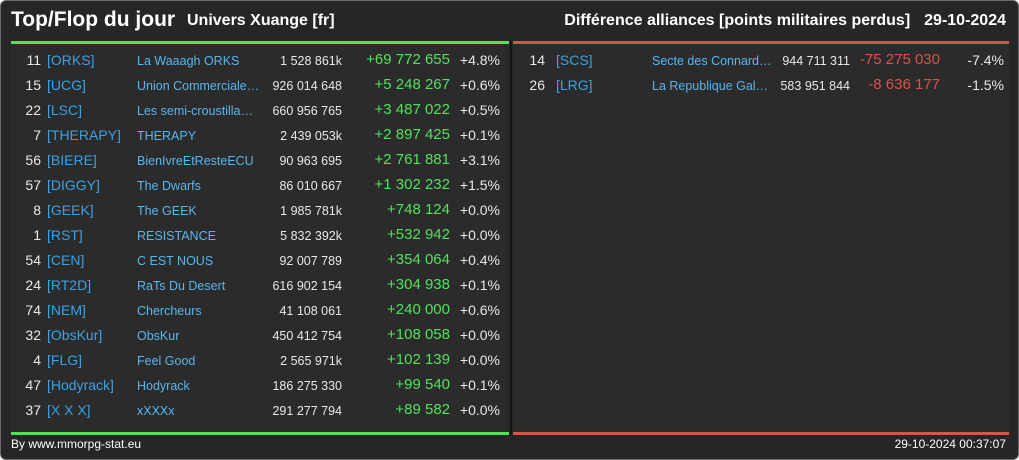 The height and width of the screenshot is (460, 1019). What do you see at coordinates (75, 335) in the screenshot?
I see `alliance-tag: [ObsKur]` at bounding box center [75, 335].